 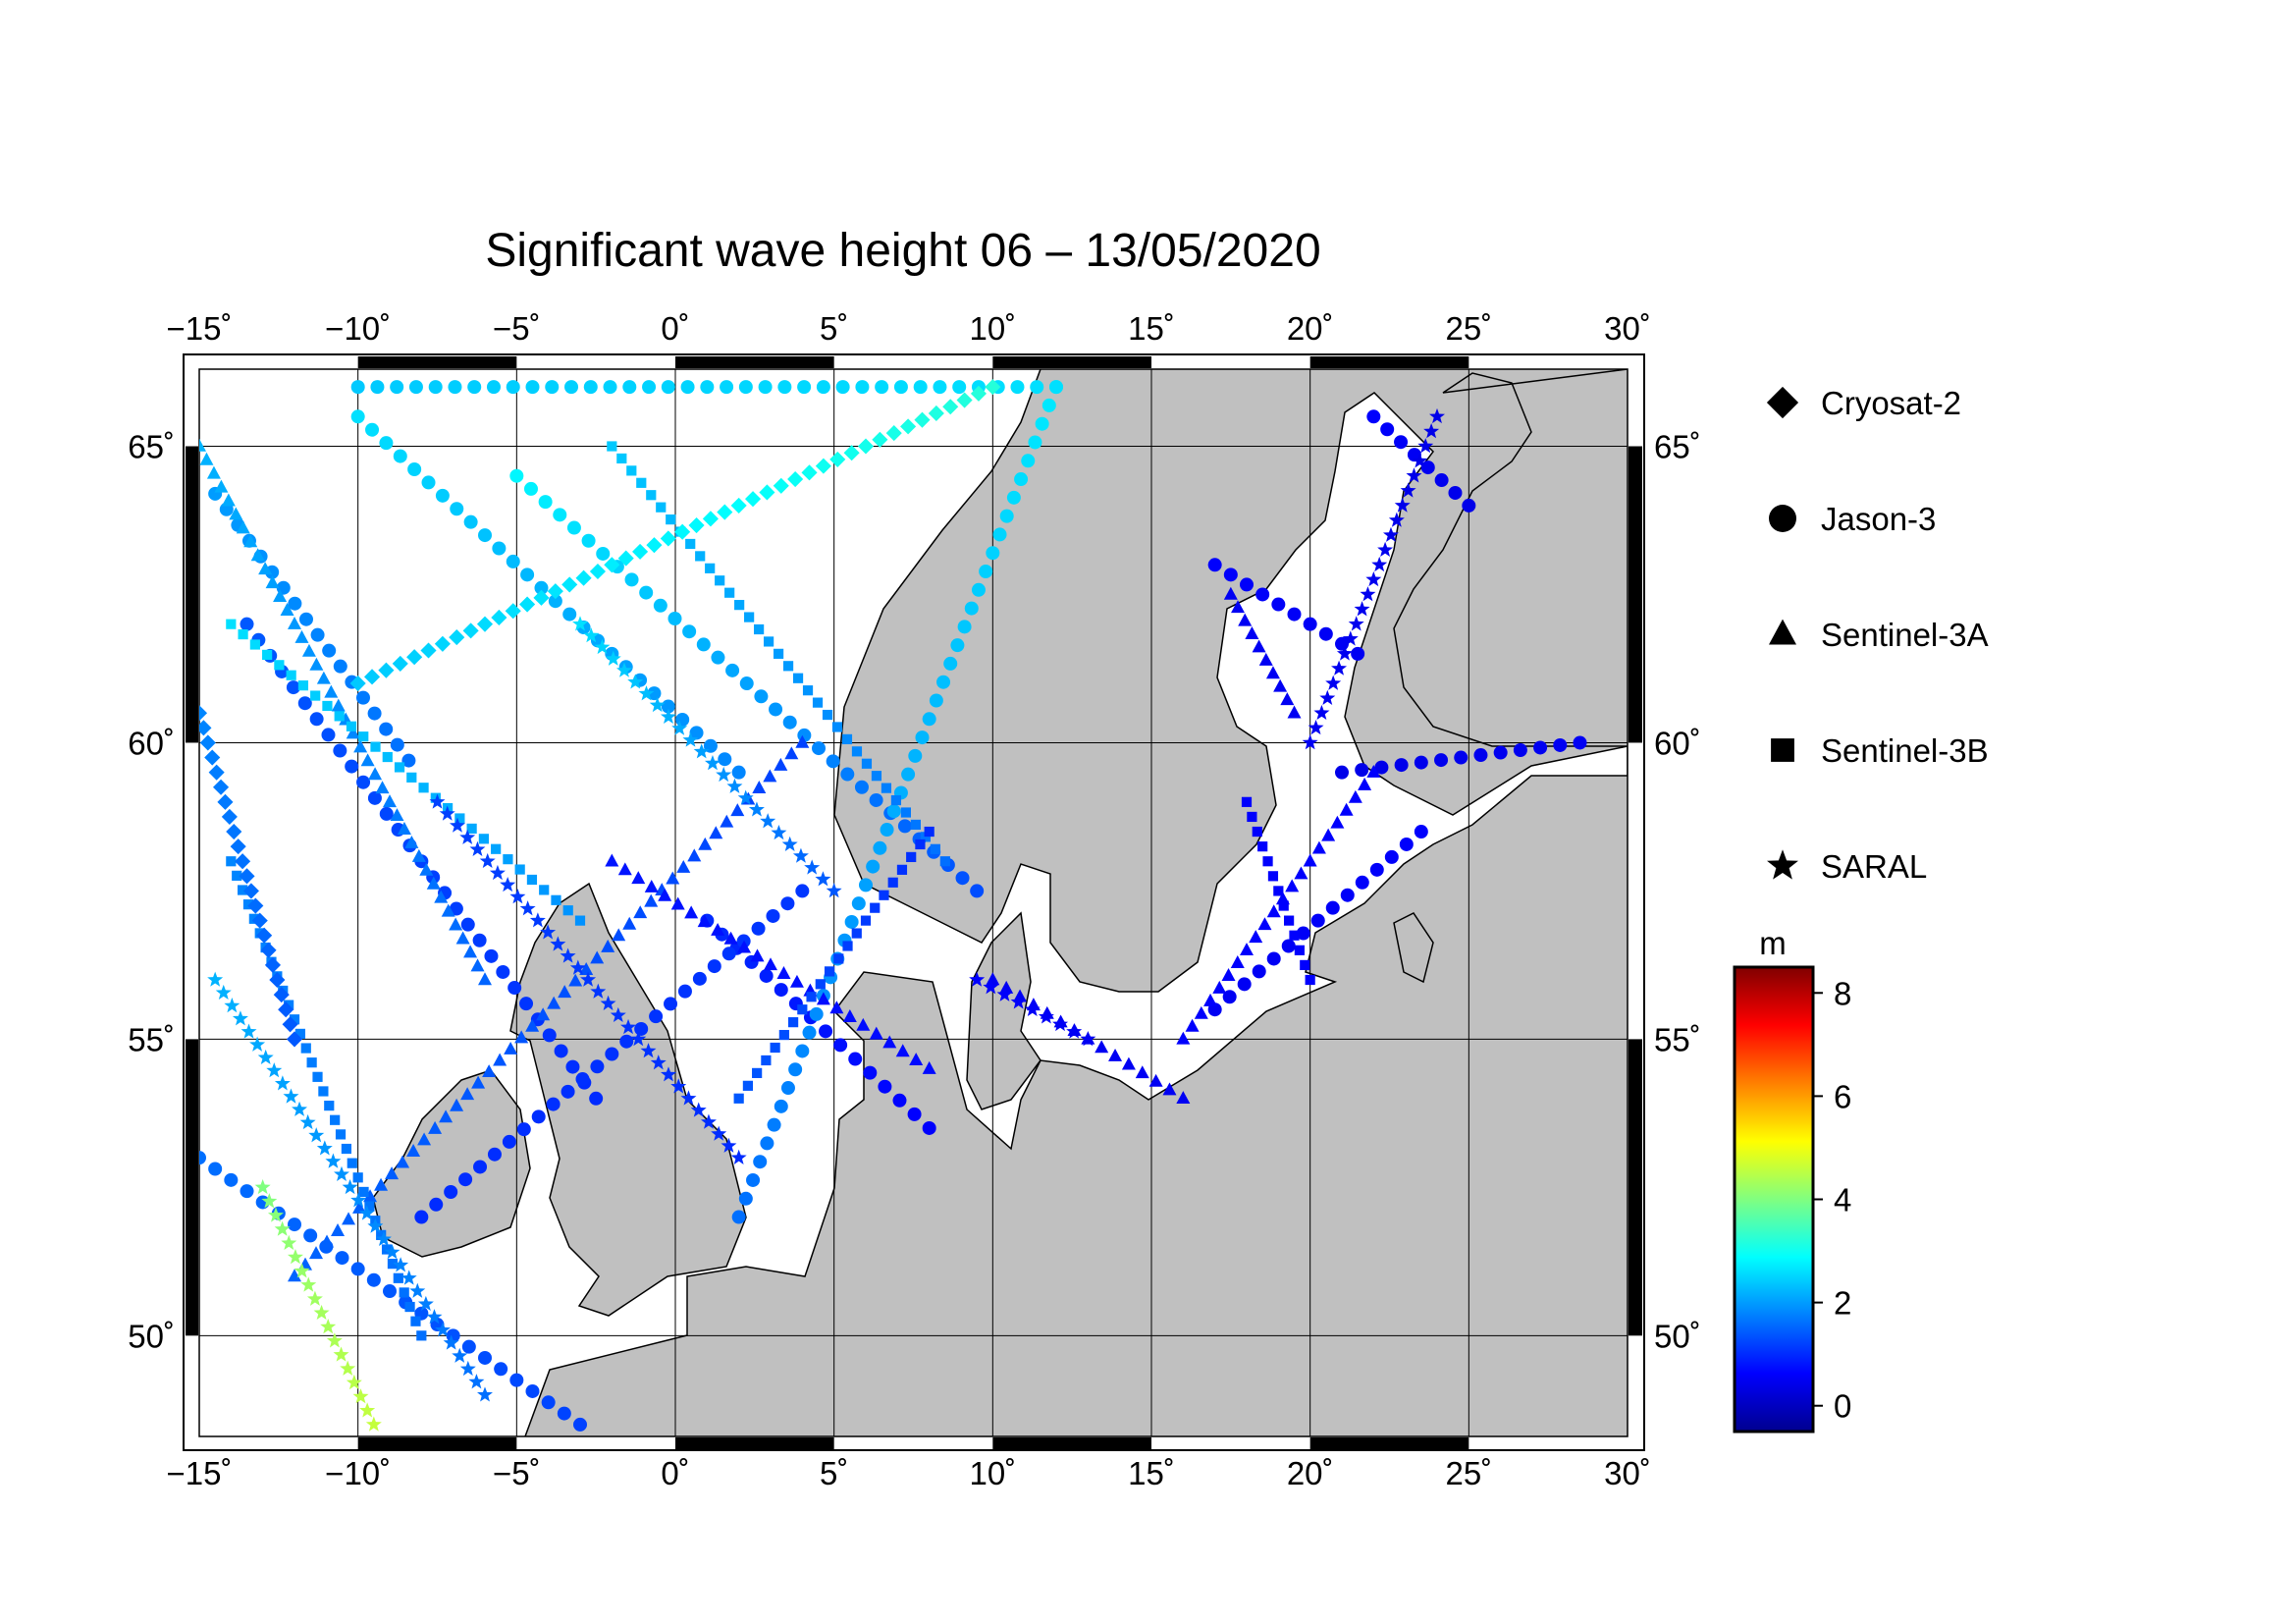 I want to click on land-ireland, so click(x=451, y=1163).